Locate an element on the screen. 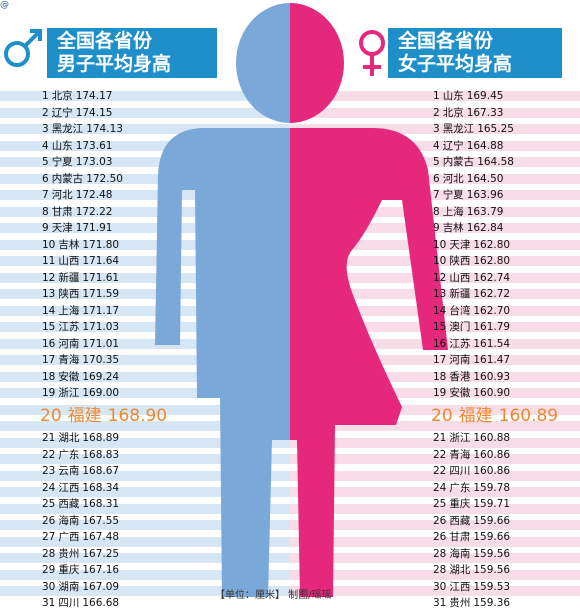 The image size is (580, 608). male-rank-row: 31 四川 166.68 is located at coordinates (82, 602).